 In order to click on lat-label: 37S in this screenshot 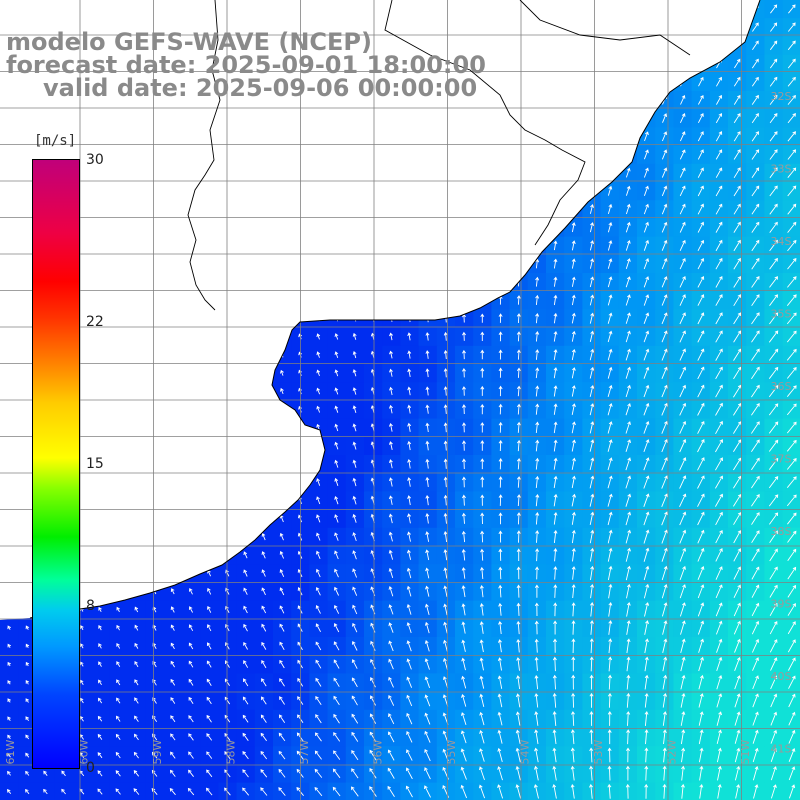, I will do `click(781, 459)`.